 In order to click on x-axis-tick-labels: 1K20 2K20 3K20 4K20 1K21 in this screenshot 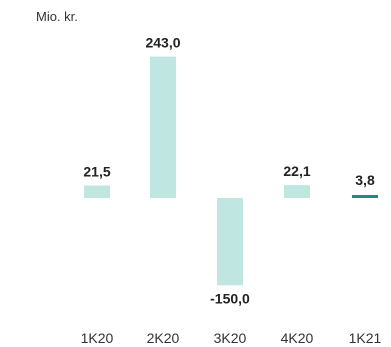, I will do `click(231, 338)`.